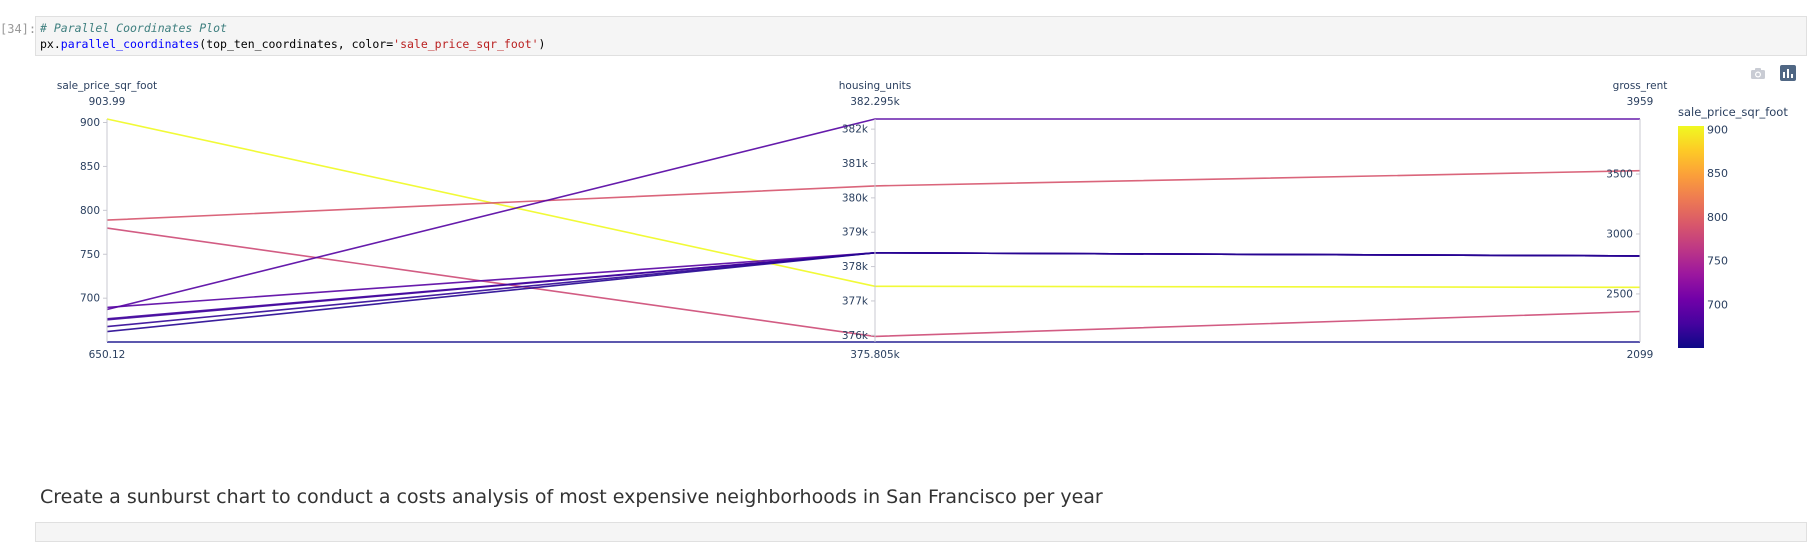 Image resolution: width=1811 pixels, height=542 pixels. What do you see at coordinates (855, 164) in the screenshot?
I see `axis-tick-label: 381k` at bounding box center [855, 164].